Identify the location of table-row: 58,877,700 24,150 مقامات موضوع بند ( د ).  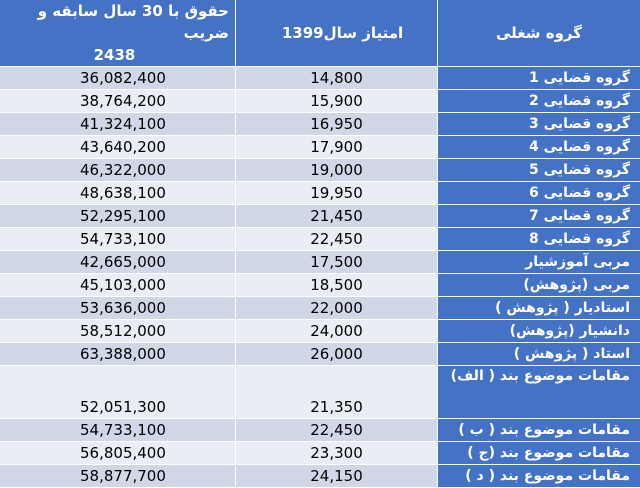
(320, 476).